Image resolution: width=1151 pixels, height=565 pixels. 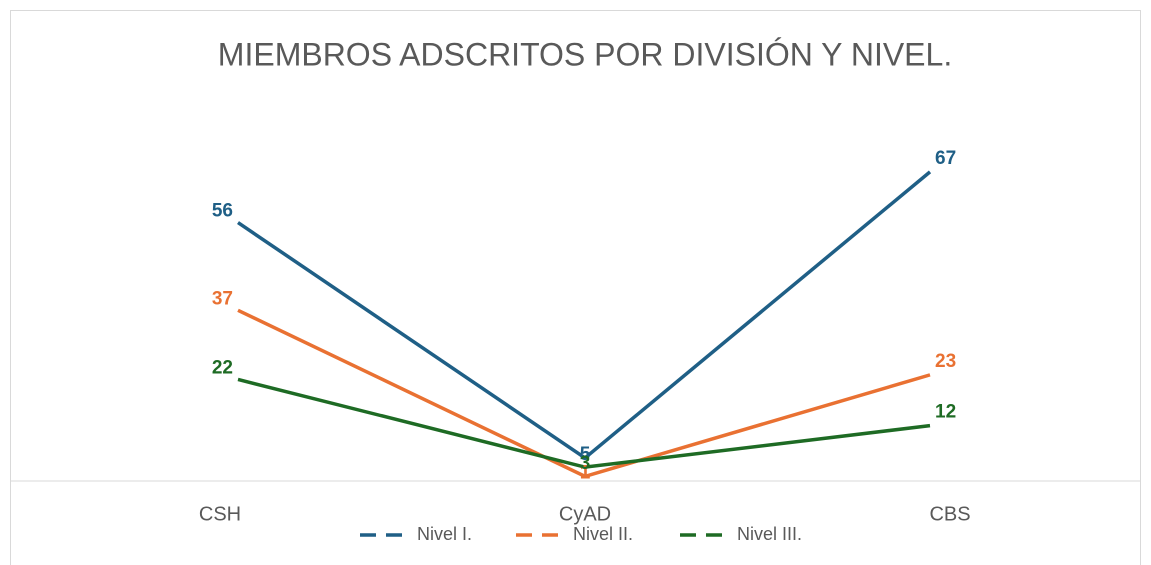 I want to click on data-label: 12, so click(x=945, y=412).